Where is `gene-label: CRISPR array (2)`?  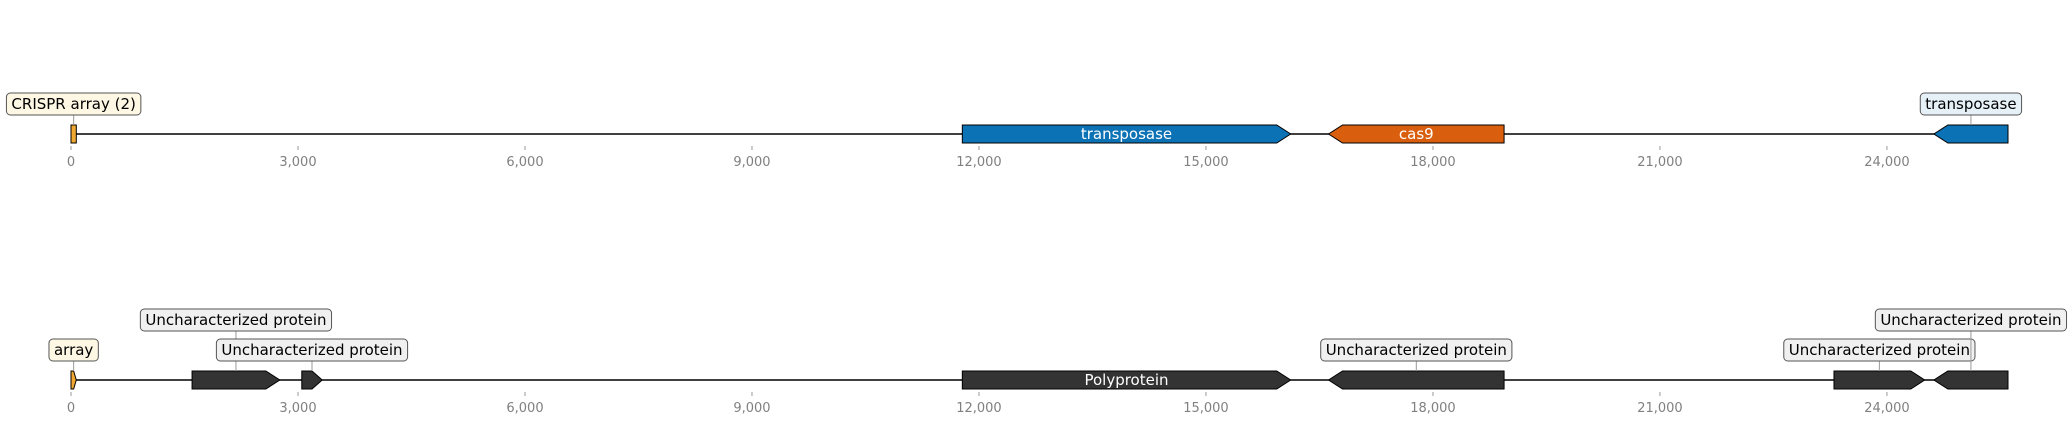
gene-label: CRISPR array (2) is located at coordinates (73, 104).